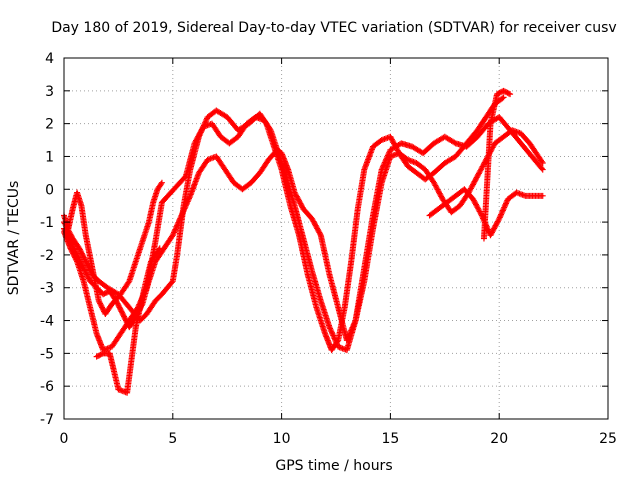  Describe the element at coordinates (47, 387) in the screenshot. I see `y-tick-label: -6` at that location.